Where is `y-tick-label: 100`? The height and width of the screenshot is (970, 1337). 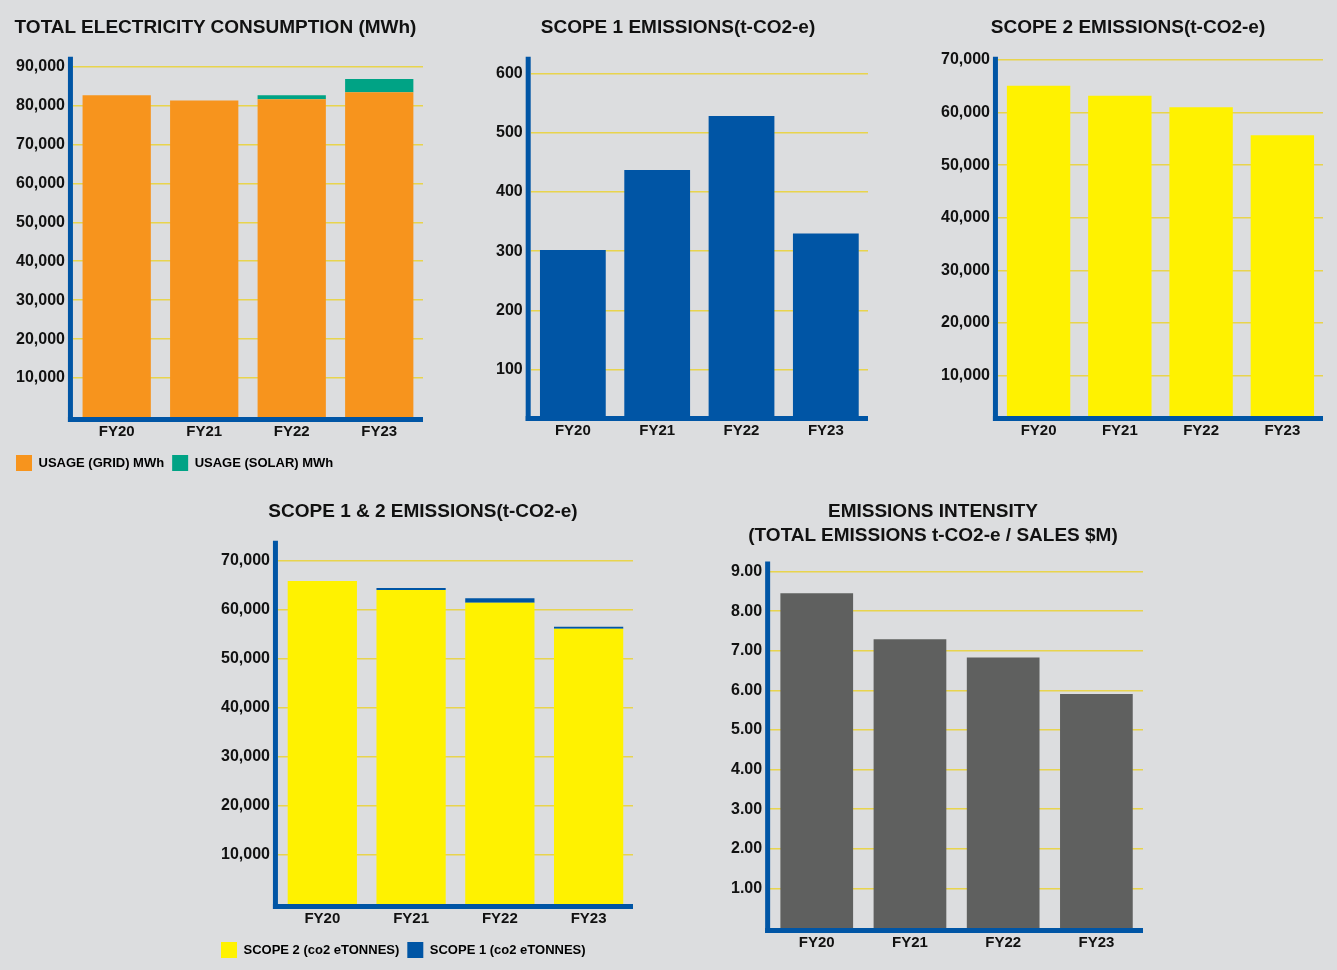
y-tick-label: 100 is located at coordinates (509, 369).